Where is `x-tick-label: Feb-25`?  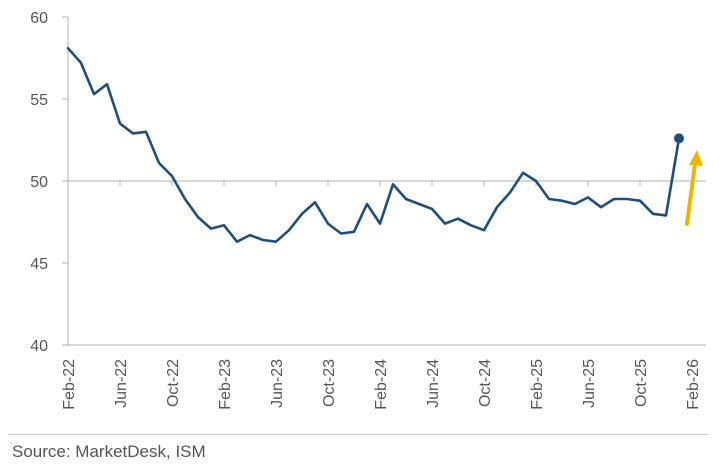
x-tick-label: Feb-25 is located at coordinates (537, 384).